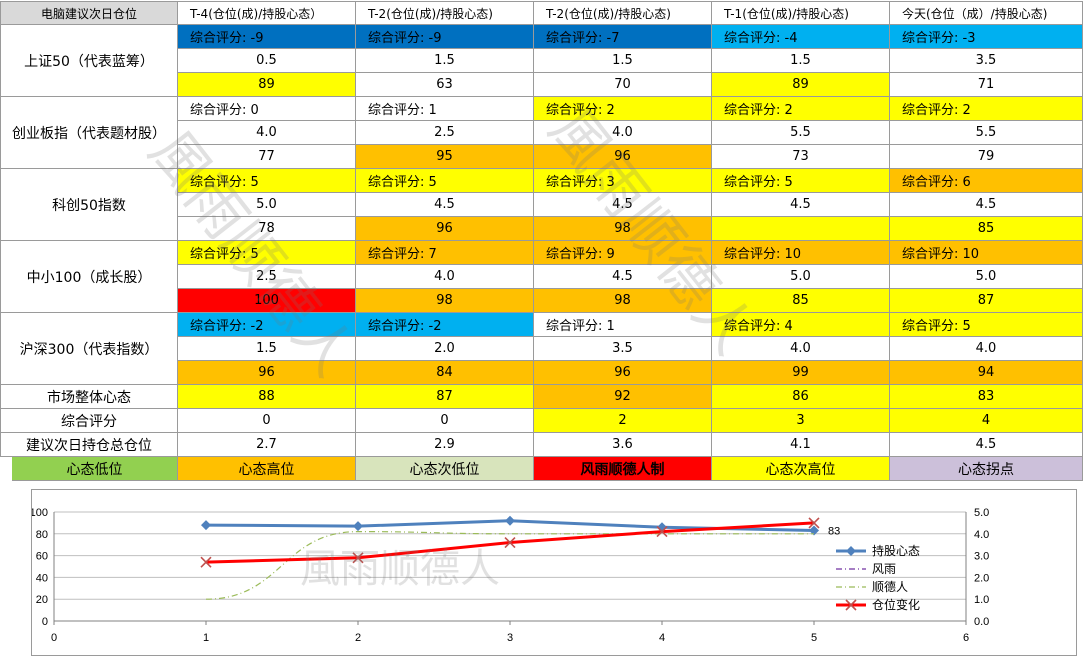 This screenshot has height=661, width=1083. Describe the element at coordinates (986, 37) in the screenshot. I see `score-cell: 综合评分: -3` at that location.